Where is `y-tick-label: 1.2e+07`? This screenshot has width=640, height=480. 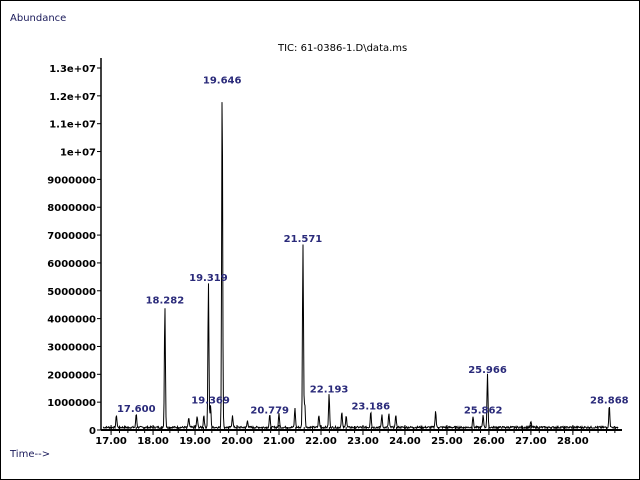
y-tick-label: 1.2e+07 is located at coordinates (72, 97).